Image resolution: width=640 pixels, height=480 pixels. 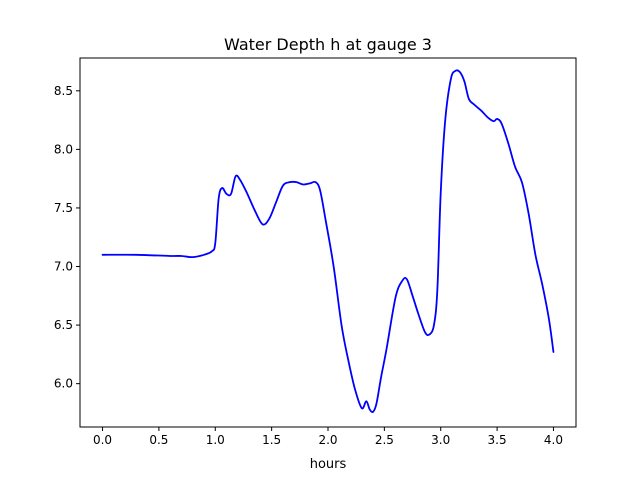 I want to click on x-tick-label: 2.0, so click(x=327, y=440).